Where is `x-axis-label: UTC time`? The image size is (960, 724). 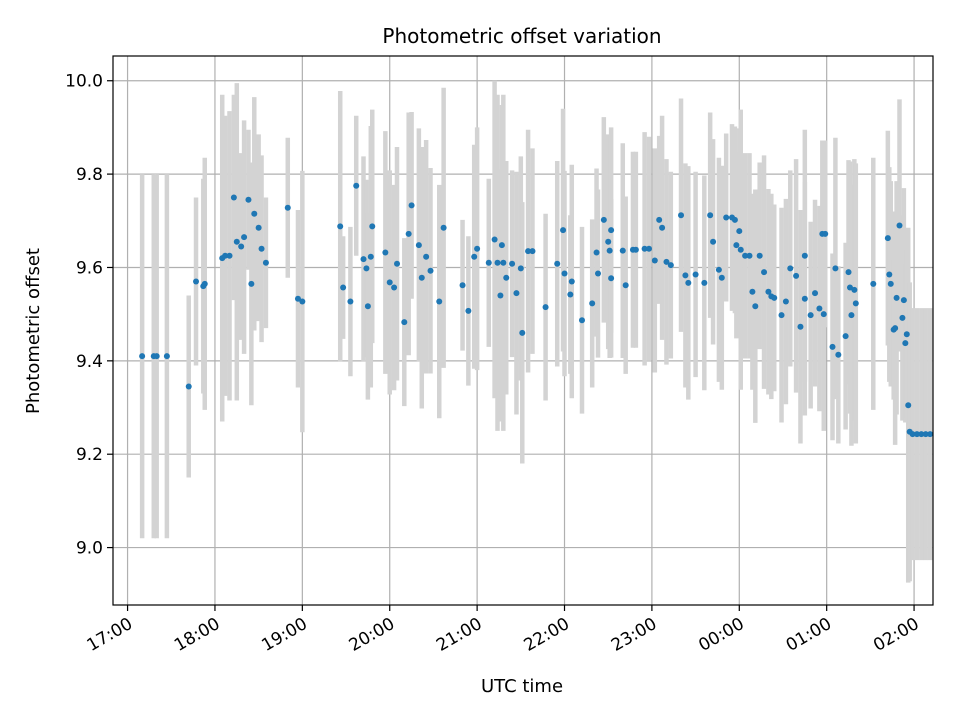 x-axis-label: UTC time is located at coordinates (522, 686).